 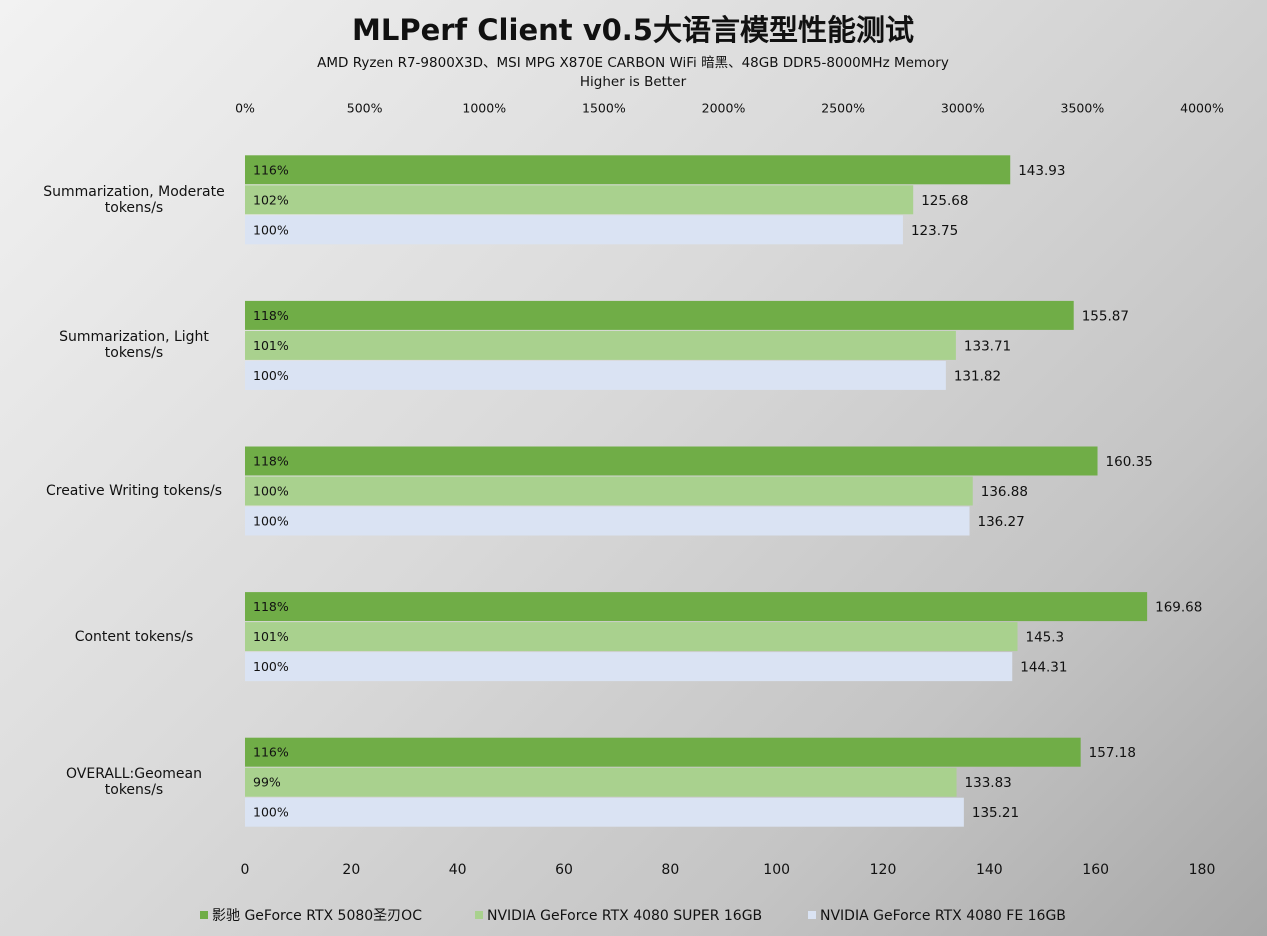 What do you see at coordinates (843, 108) in the screenshot?
I see `x2-tick-label: 2500%` at bounding box center [843, 108].